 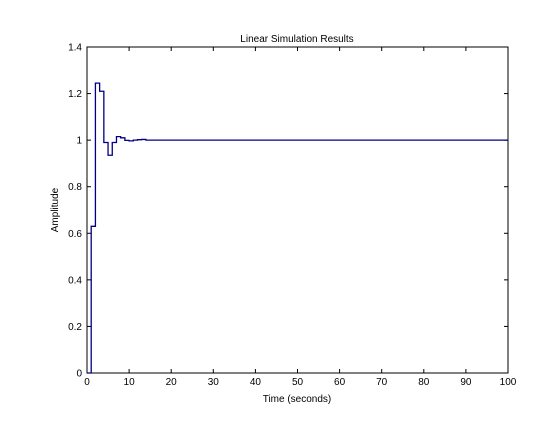 What do you see at coordinates (466, 382) in the screenshot?
I see `x-tick-label: 90` at bounding box center [466, 382].